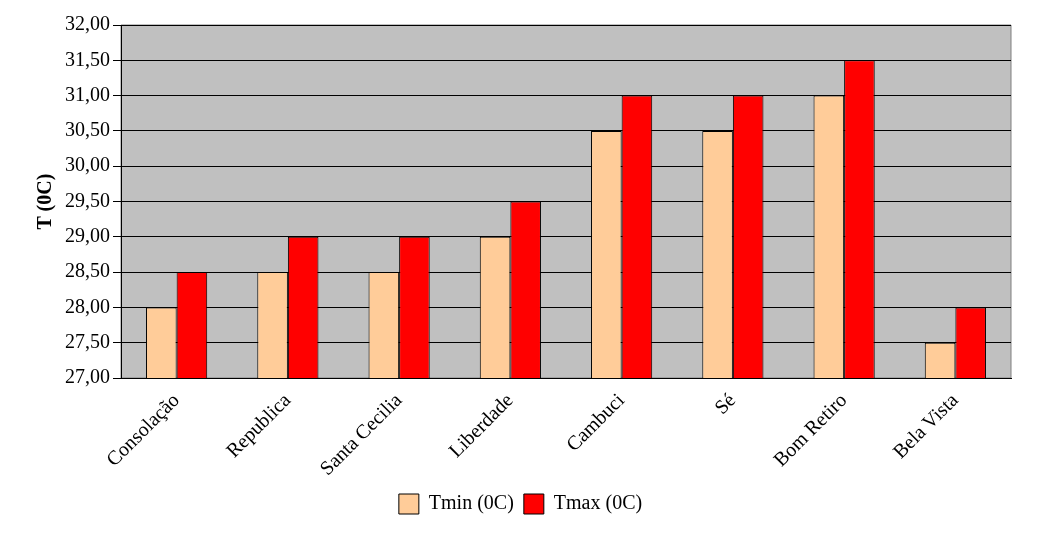  What do you see at coordinates (598, 503) in the screenshot?
I see `legend-label: Tmax (0C)` at bounding box center [598, 503].